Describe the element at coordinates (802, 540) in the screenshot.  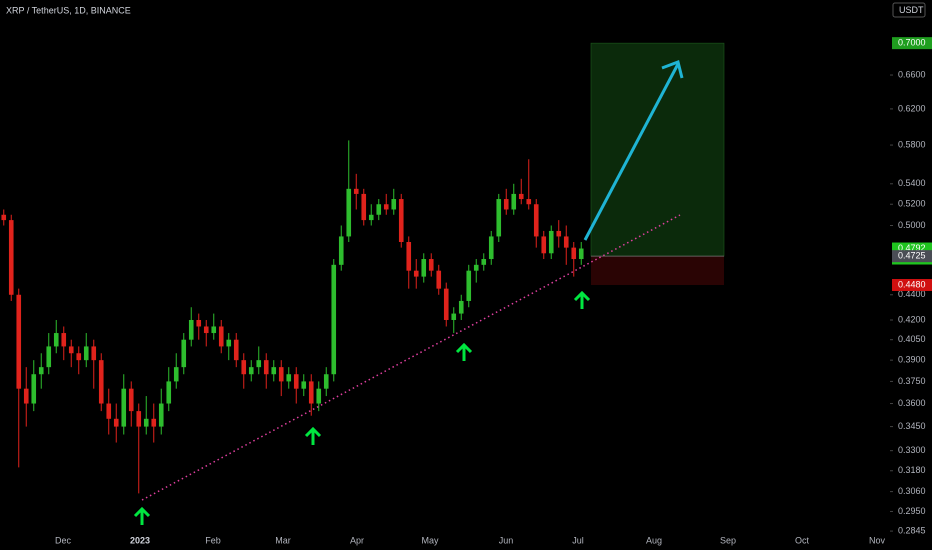
I see `x-tick-label: Oct` at that location.